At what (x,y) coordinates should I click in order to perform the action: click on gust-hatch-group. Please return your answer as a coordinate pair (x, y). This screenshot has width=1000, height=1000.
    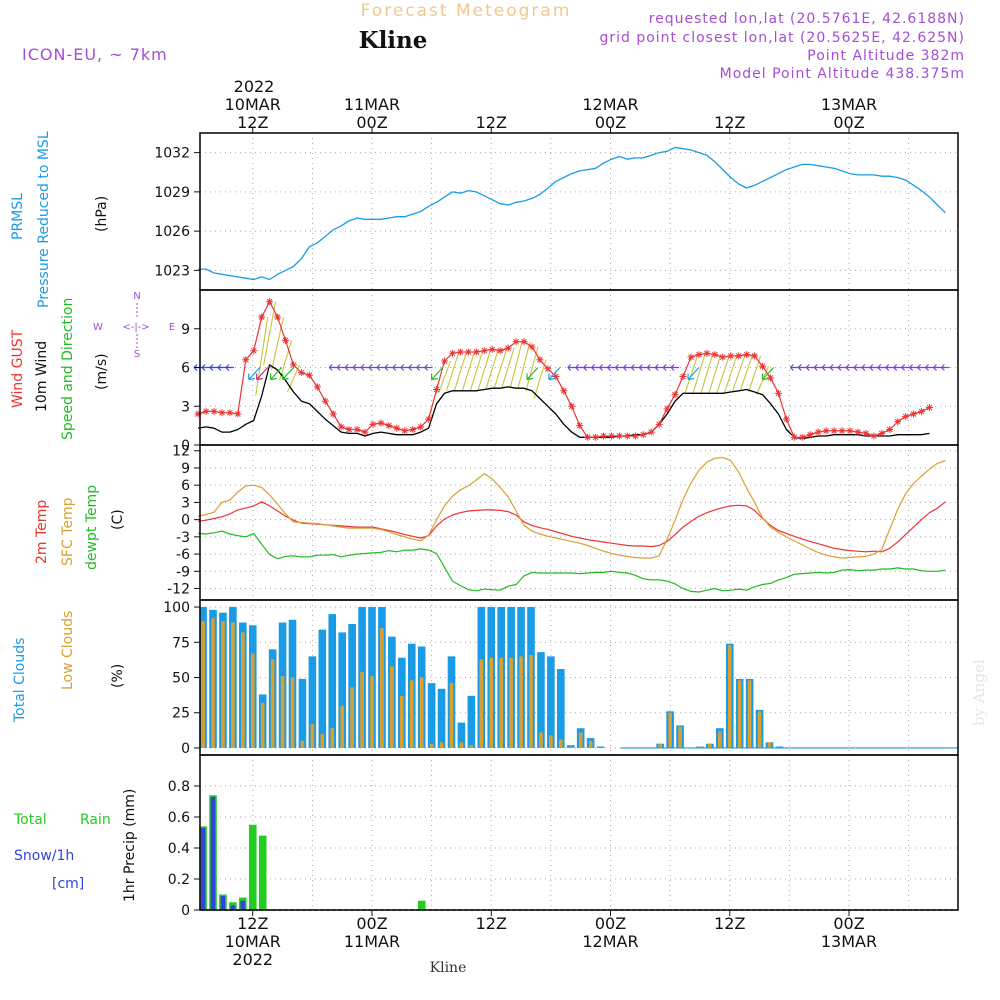
    Looking at the image, I should click on (512, 350).